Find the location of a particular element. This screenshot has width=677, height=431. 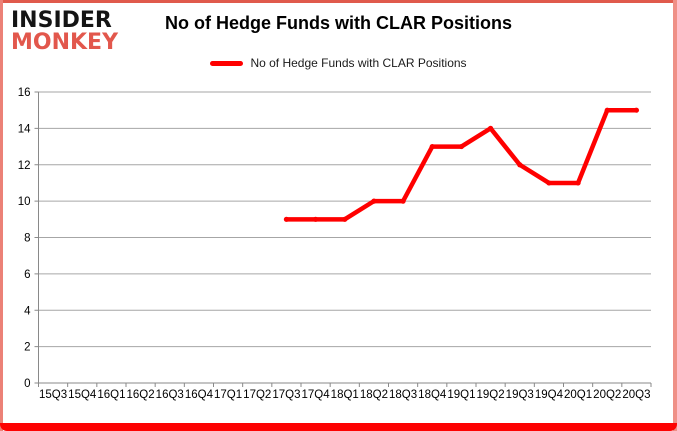

insider-monkey-logo: INSIDER MONKEY is located at coordinates (64, 32).